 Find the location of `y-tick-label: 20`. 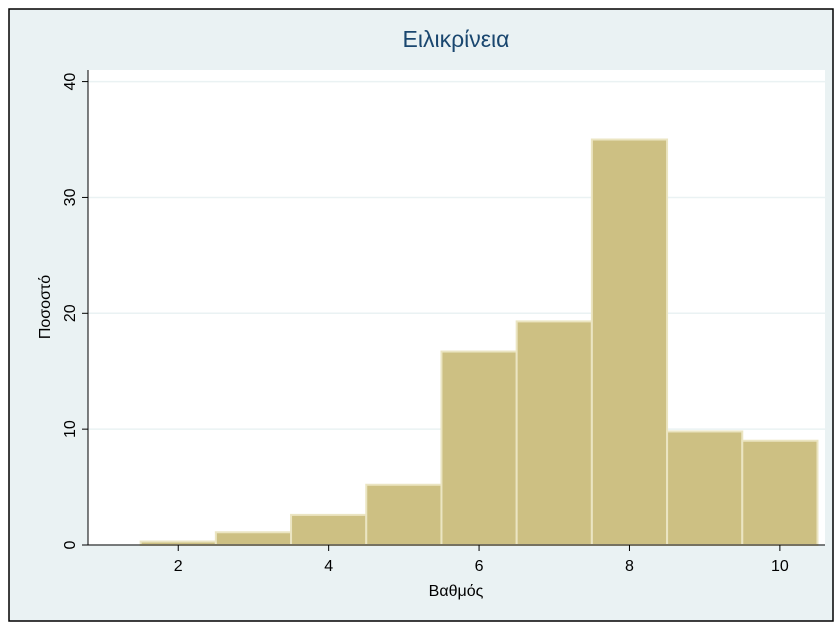

y-tick-label: 20 is located at coordinates (70, 313).